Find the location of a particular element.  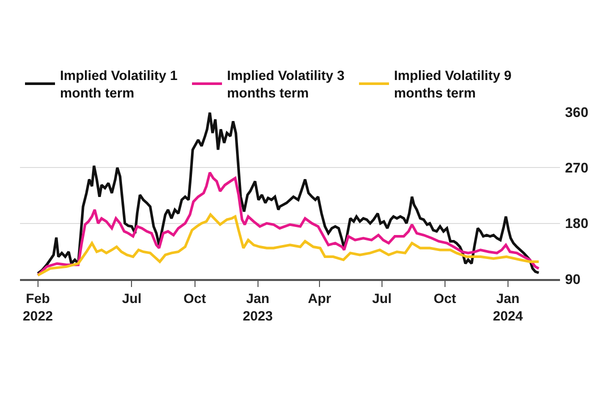

legend-label: Implied Volatility 3 months term is located at coordinates (286, 84).